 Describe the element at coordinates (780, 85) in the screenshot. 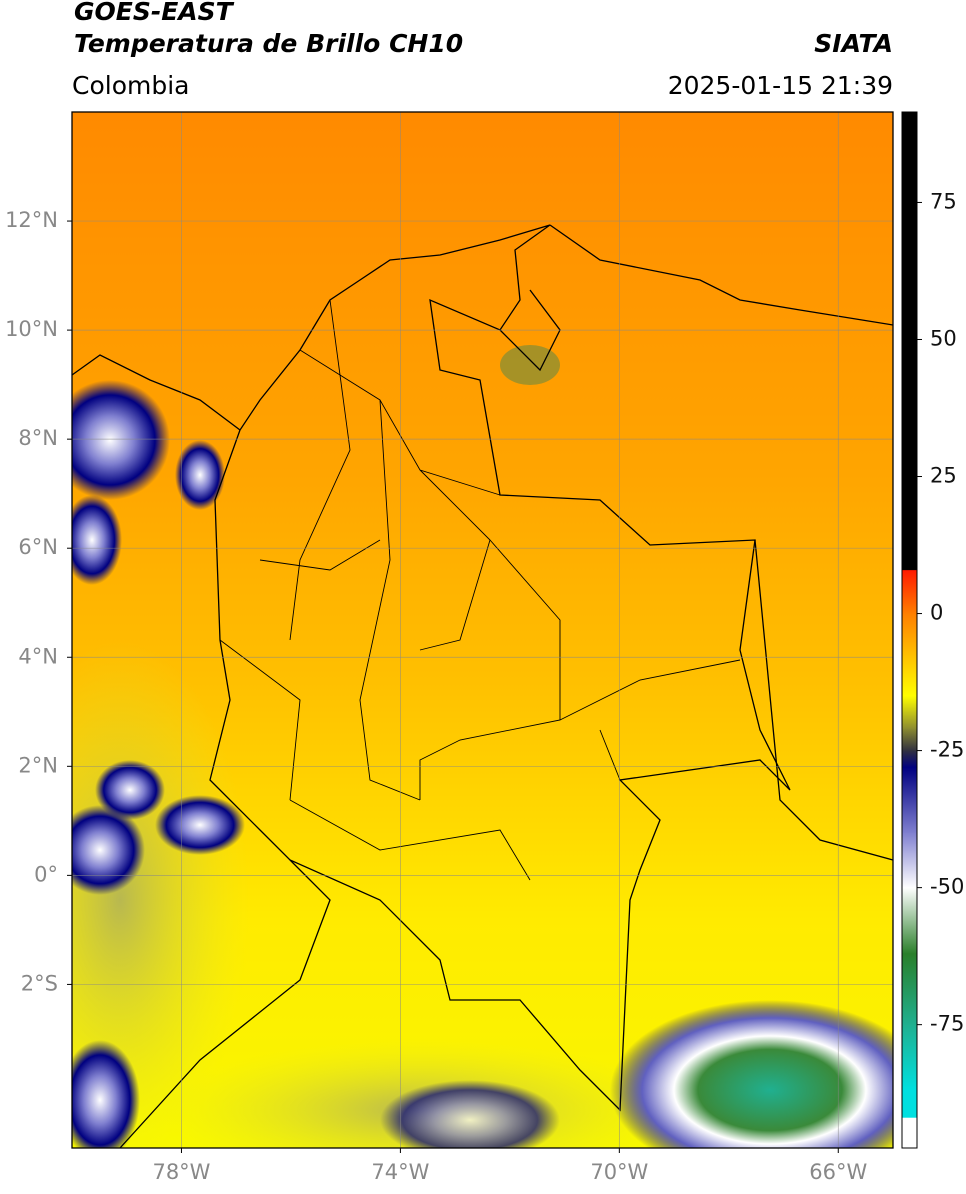

I see `datetime: 2025-01-15 21:39` at that location.